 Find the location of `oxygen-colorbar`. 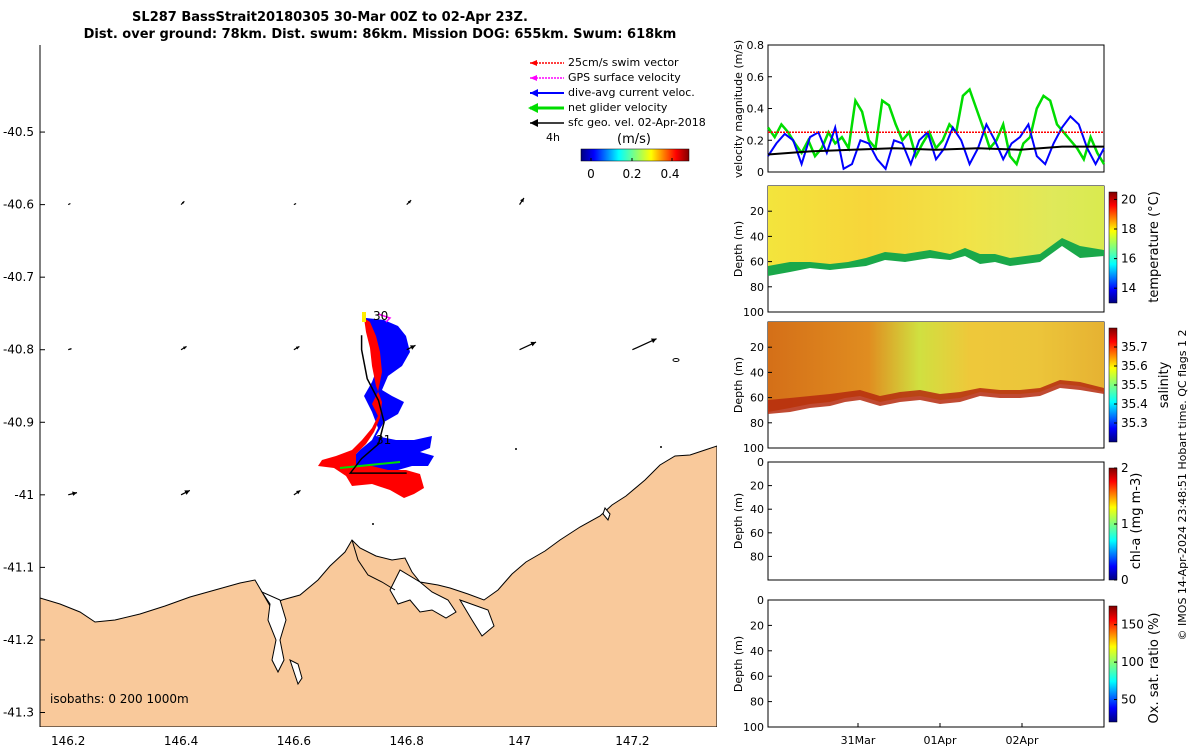

oxygen-colorbar is located at coordinates (1113, 664).